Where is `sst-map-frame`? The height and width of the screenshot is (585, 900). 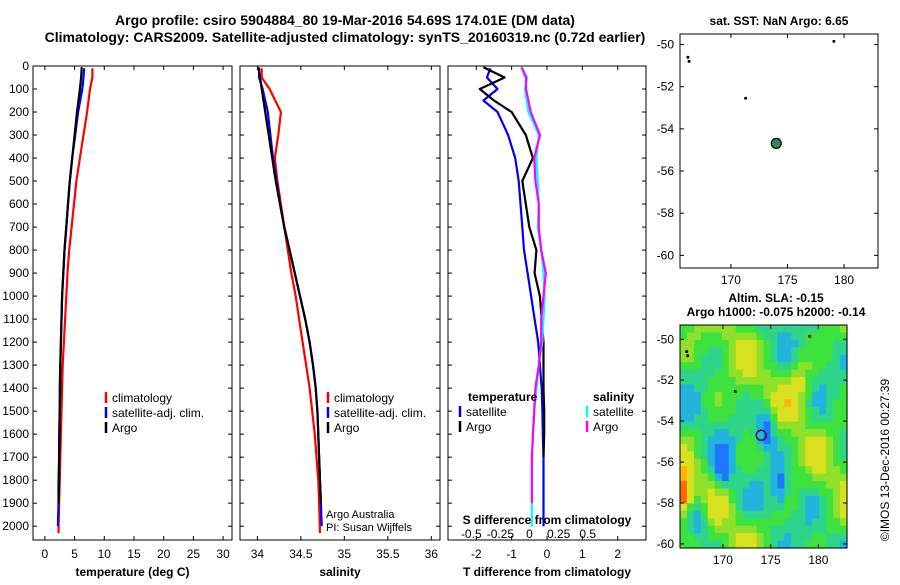 sst-map-frame is located at coordinates (779, 151).